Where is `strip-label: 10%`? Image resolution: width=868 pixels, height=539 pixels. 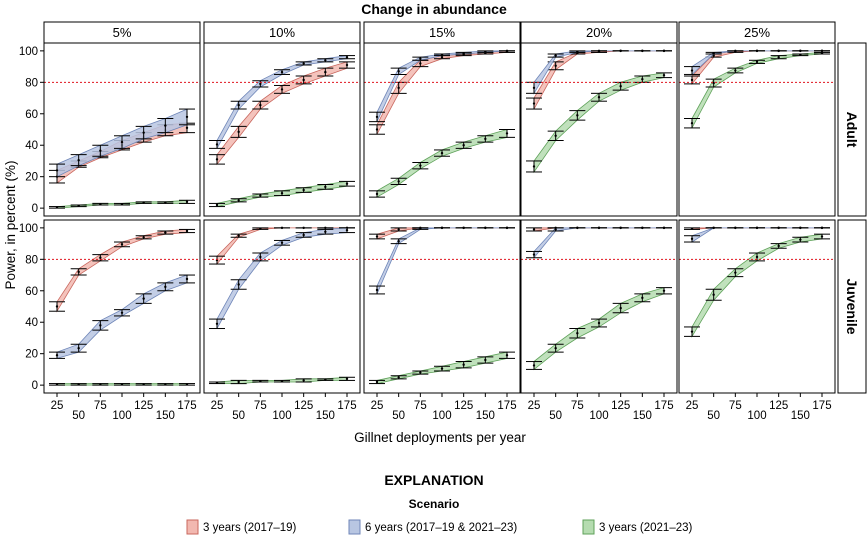
strip-label: 10% is located at coordinates (282, 32).